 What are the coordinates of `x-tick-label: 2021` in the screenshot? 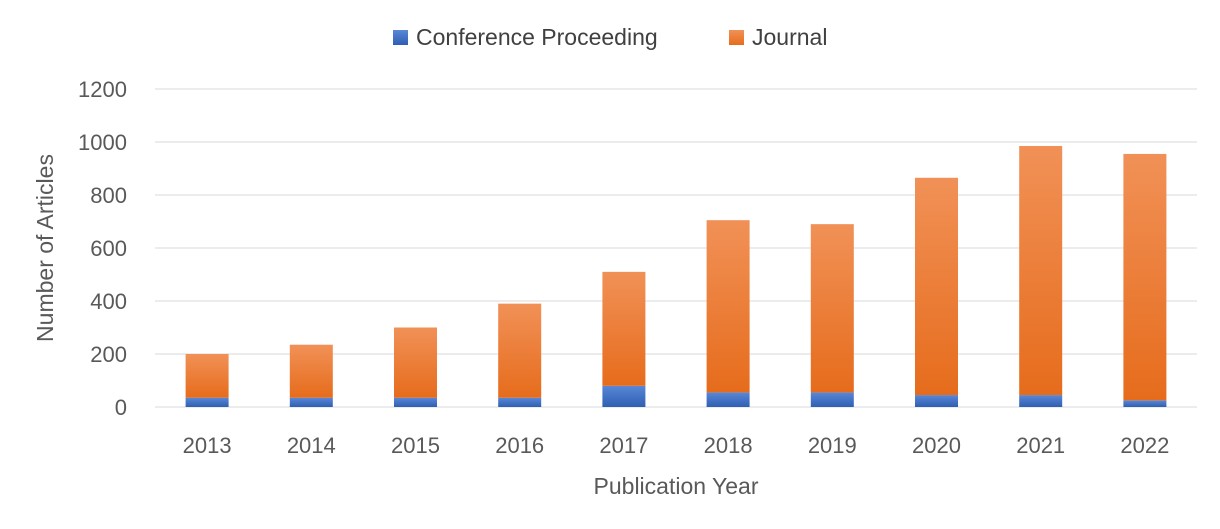 It's located at (1040, 445).